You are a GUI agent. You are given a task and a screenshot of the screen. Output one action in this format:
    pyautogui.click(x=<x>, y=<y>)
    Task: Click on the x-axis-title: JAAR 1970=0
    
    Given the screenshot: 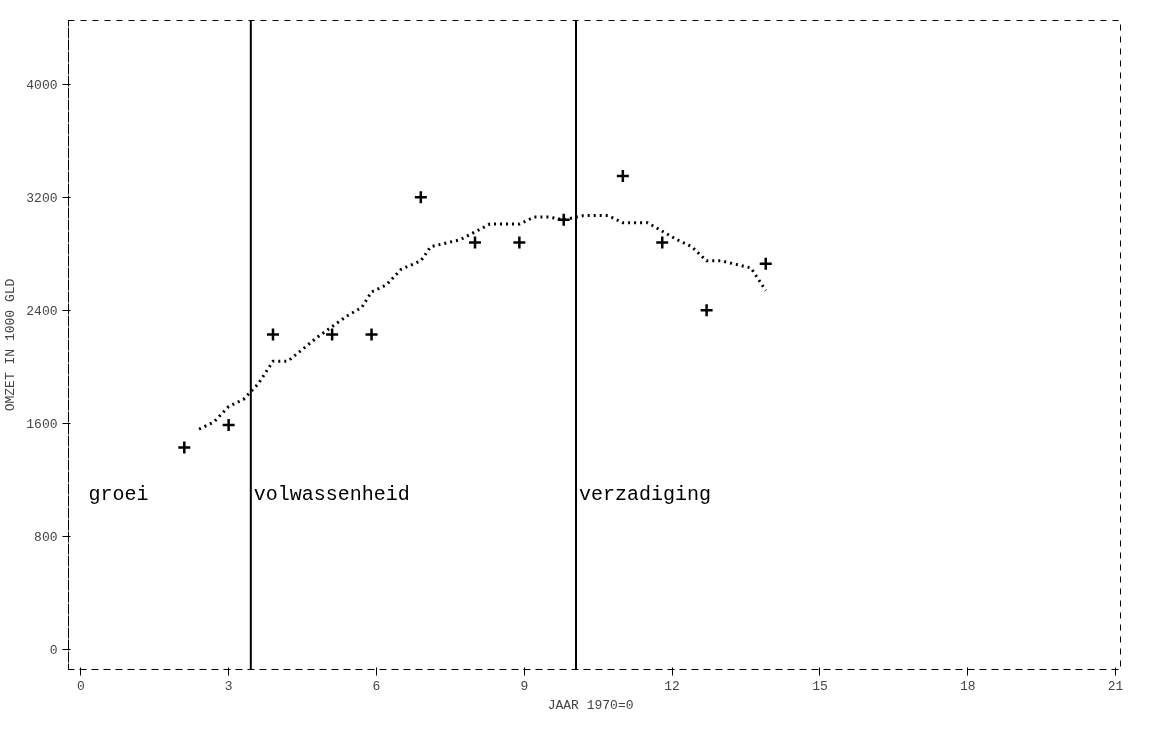 What is the action you would take?
    pyautogui.click(x=590, y=705)
    